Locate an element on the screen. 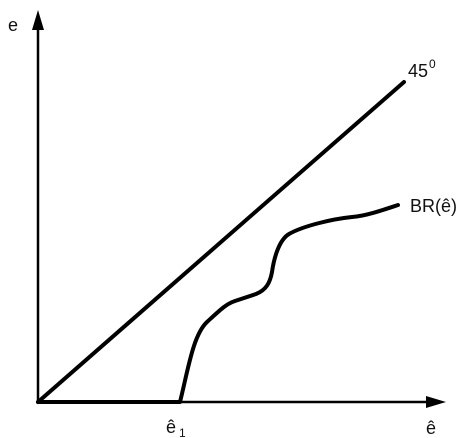  x-tick-subscript: 1 is located at coordinates (182, 432).